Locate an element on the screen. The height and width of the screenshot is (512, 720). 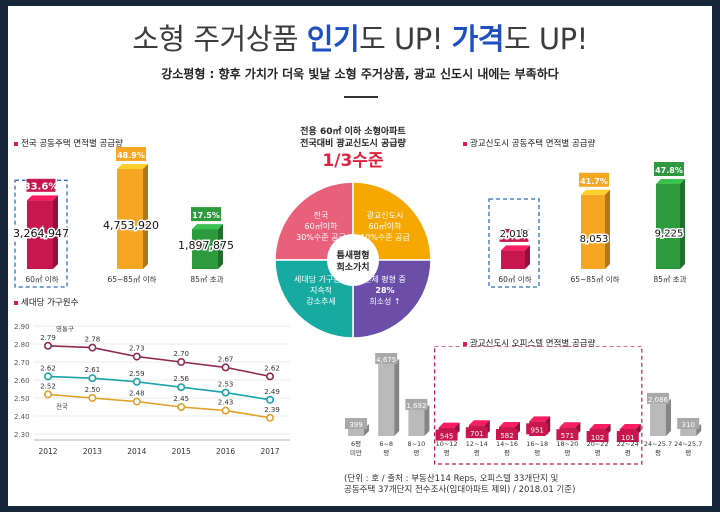
line-xtick-5: 2017 is located at coordinates (269, 451).